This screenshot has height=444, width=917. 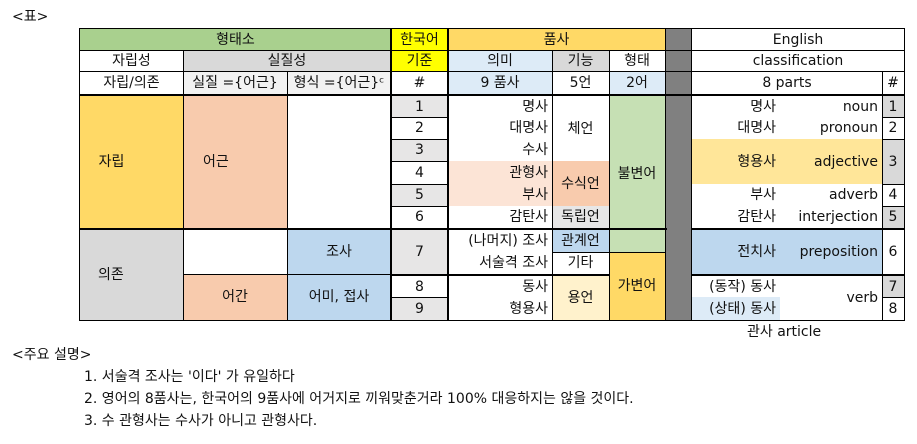 What do you see at coordinates (893, 82) in the screenshot?
I see `header-en-num: #` at bounding box center [893, 82].